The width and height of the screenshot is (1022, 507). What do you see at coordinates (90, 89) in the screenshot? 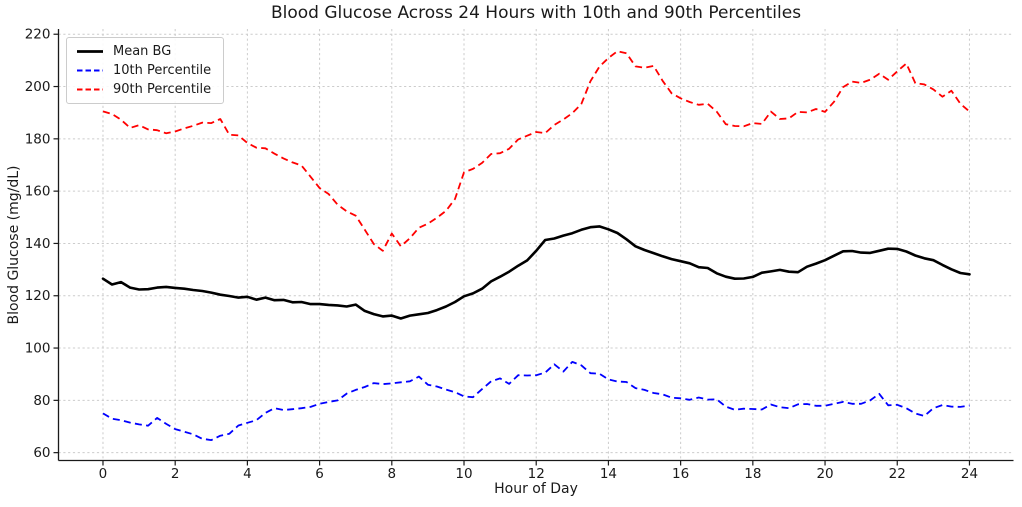
I see `p90-line-sample-icon` at bounding box center [90, 89].